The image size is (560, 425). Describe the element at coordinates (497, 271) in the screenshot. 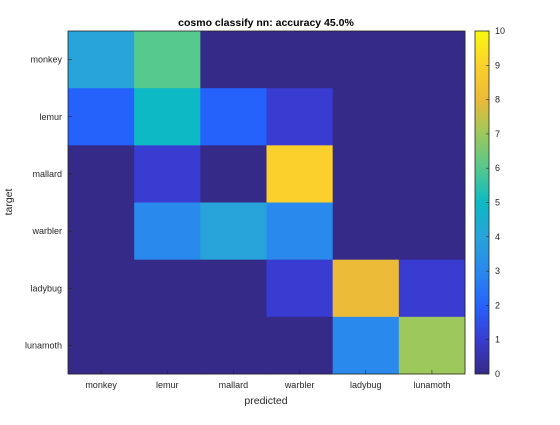

I see `colorbar-tick-label: 3` at that location.